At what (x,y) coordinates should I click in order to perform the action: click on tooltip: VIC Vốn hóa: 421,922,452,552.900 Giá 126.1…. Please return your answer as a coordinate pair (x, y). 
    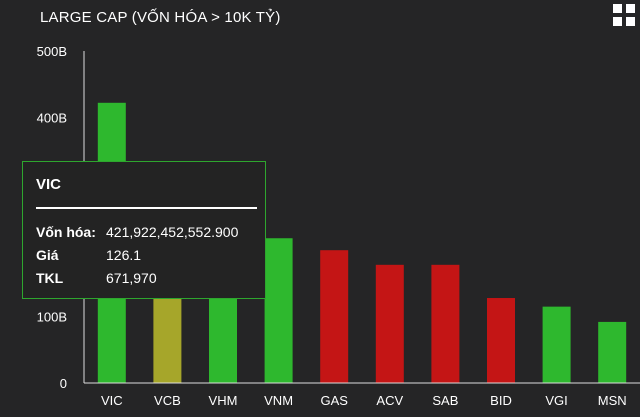
    Looking at the image, I should click on (144, 230).